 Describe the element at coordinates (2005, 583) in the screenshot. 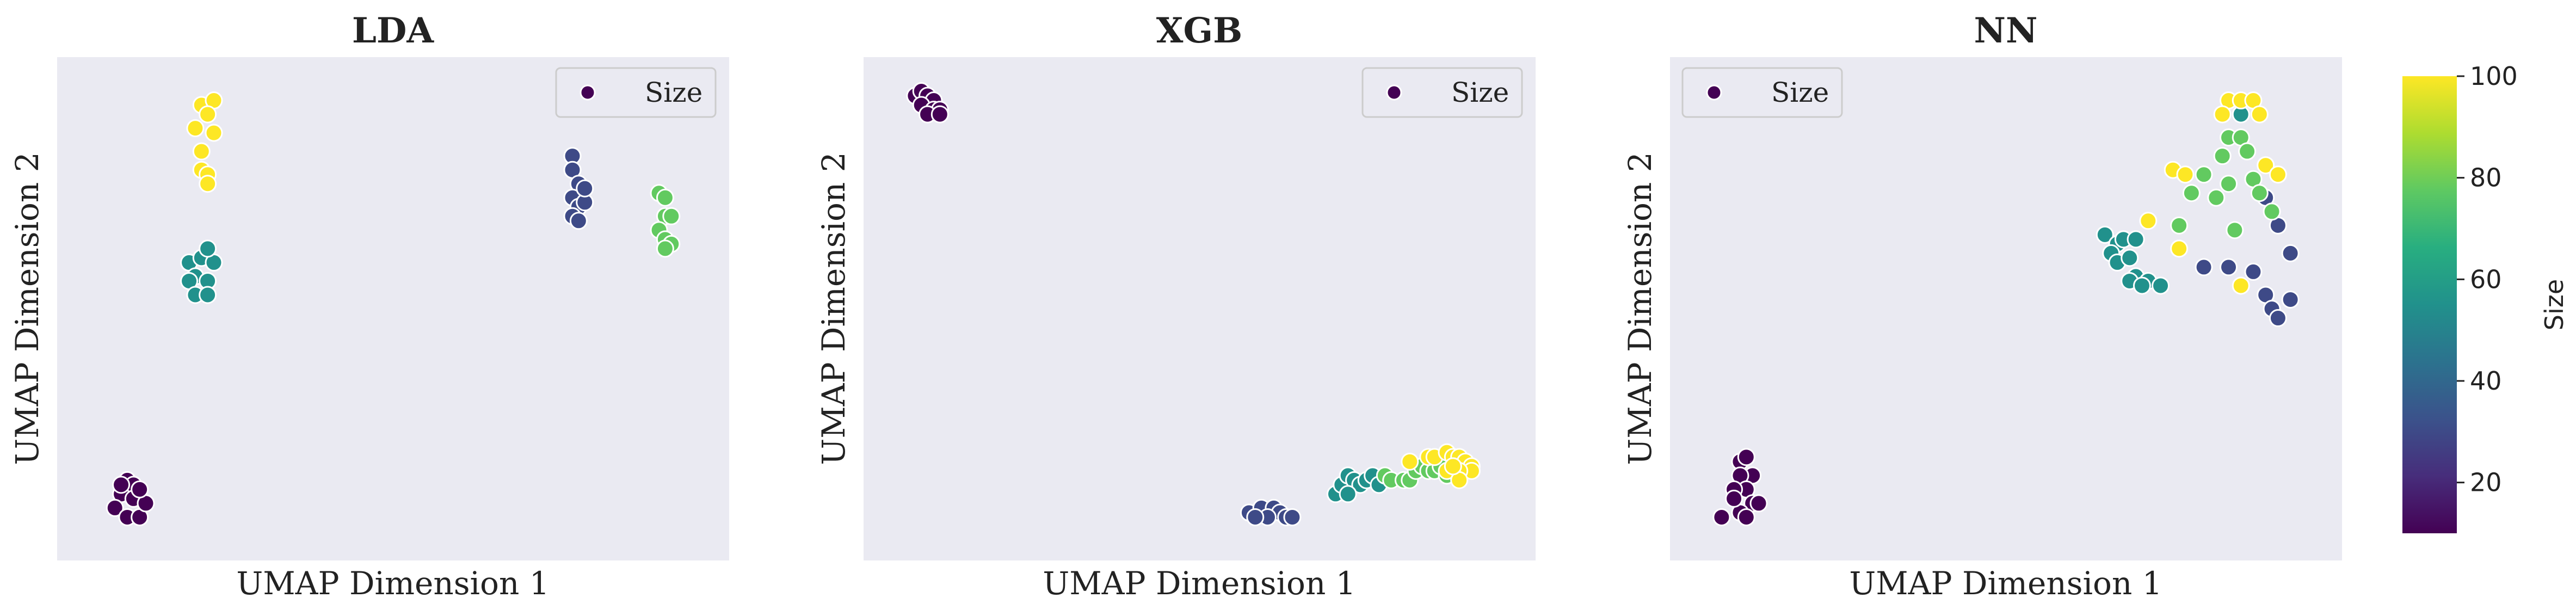

I see `x-axis-label-nn: UMAP Dimension 1` at that location.